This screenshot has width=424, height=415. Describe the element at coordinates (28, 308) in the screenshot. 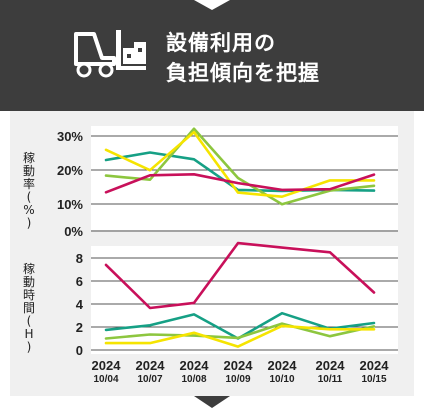

I see `y-axis-label-hours: 稼動時間(H)` at that location.